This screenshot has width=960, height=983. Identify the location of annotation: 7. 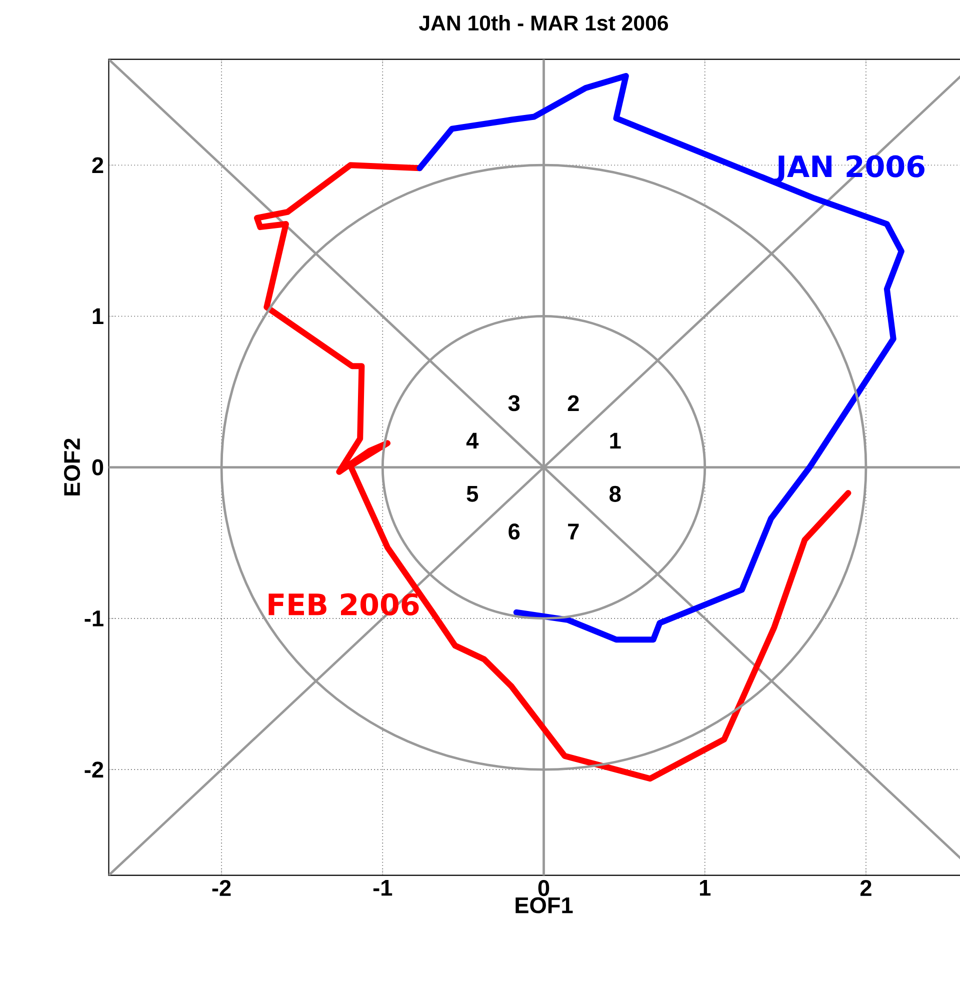
(573, 532).